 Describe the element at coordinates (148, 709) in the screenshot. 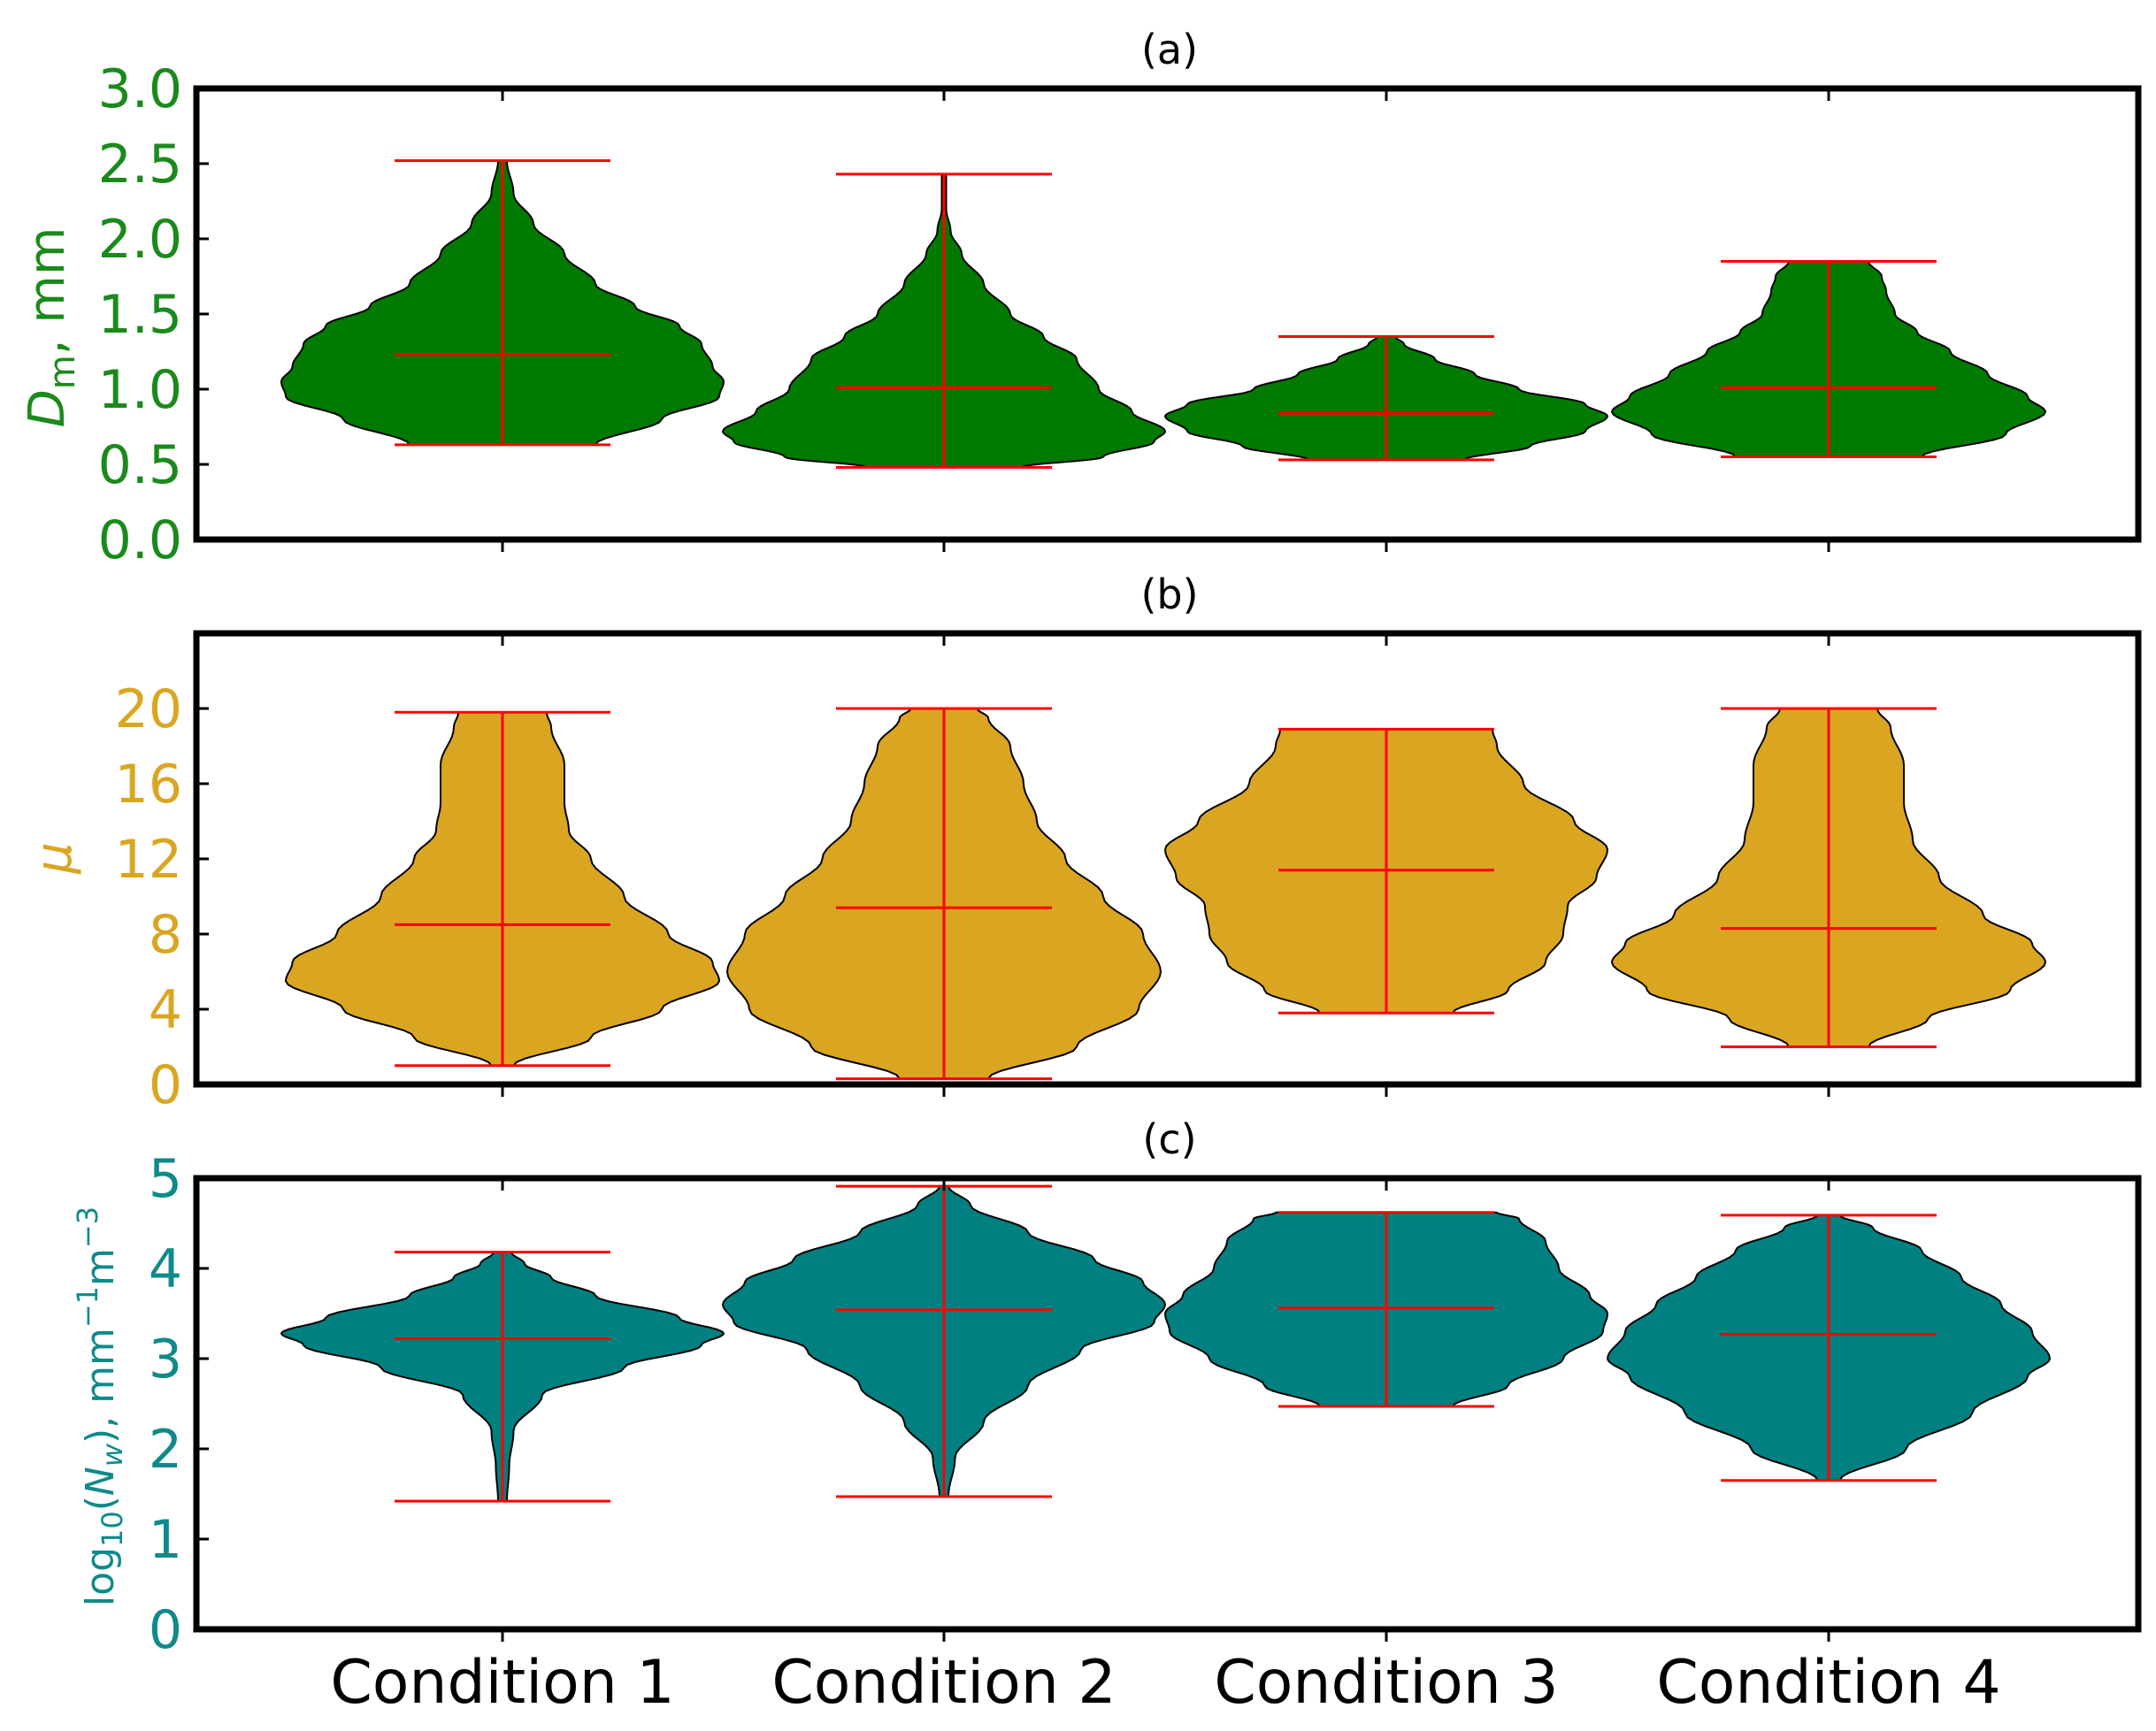

I see `y-tick-label: 20` at that location.